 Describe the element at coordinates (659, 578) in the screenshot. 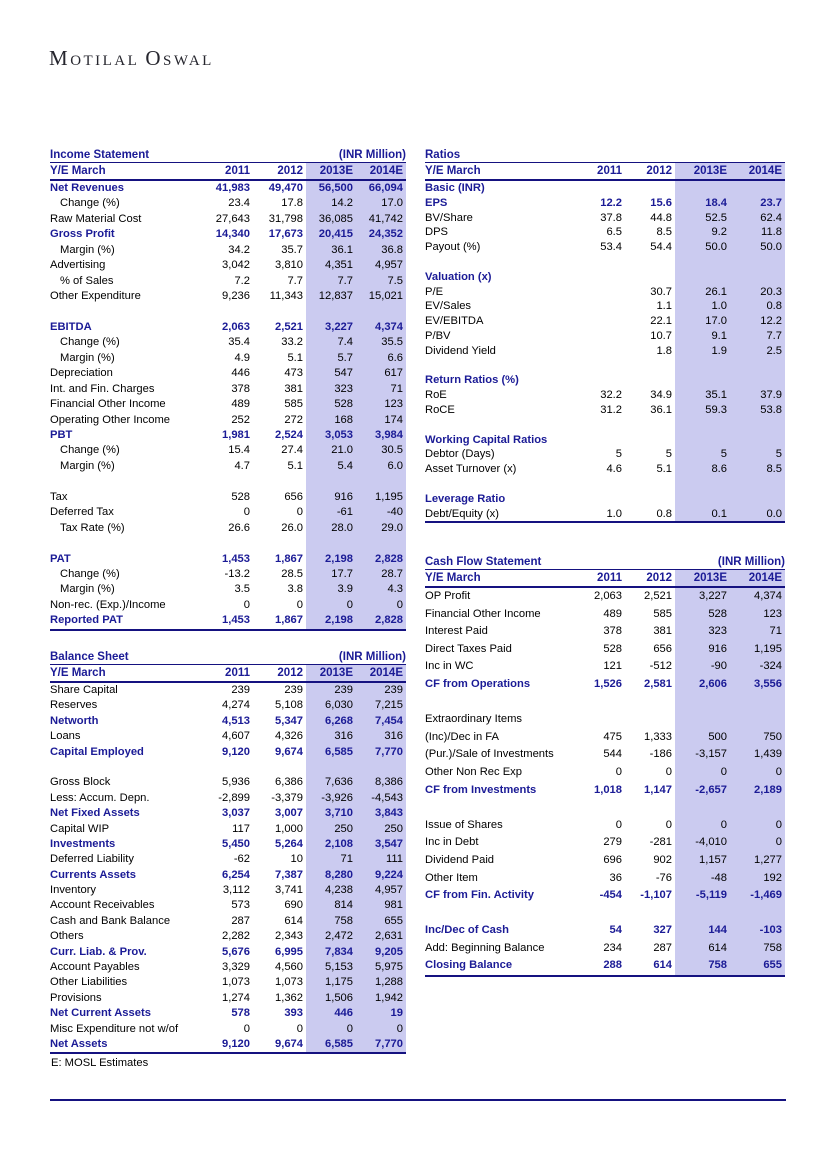

I see `column-header: 2012` at that location.